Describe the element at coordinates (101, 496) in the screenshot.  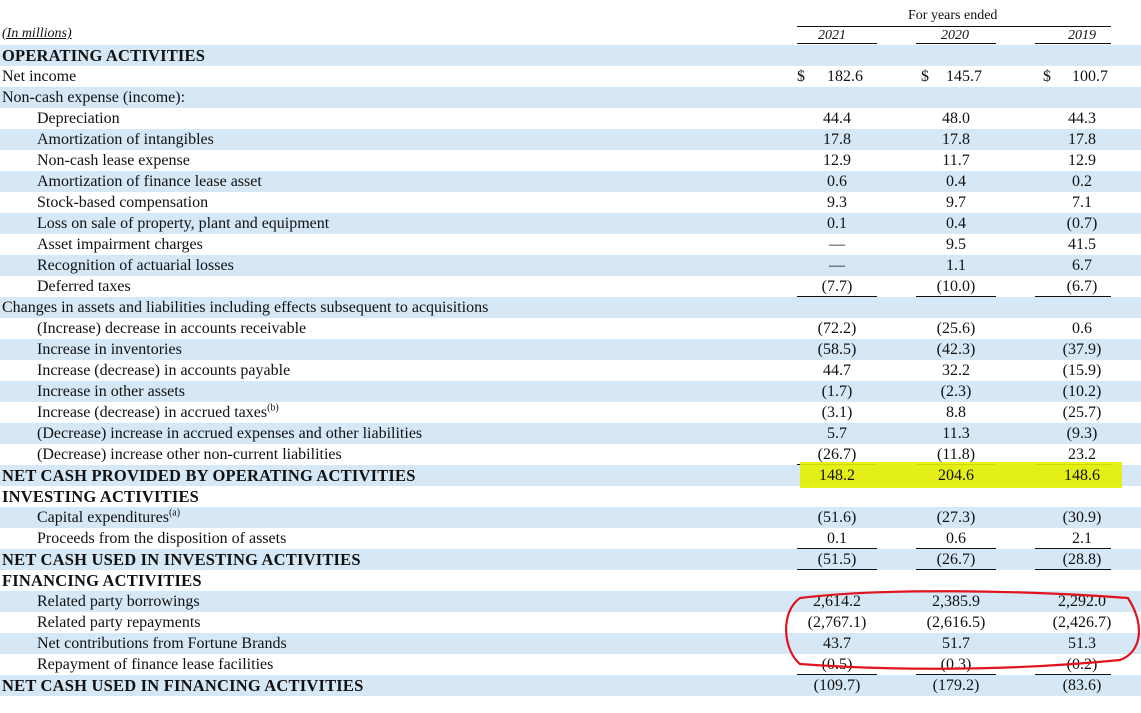
I see `row-label: INVESTING ACTIVITIES` at that location.